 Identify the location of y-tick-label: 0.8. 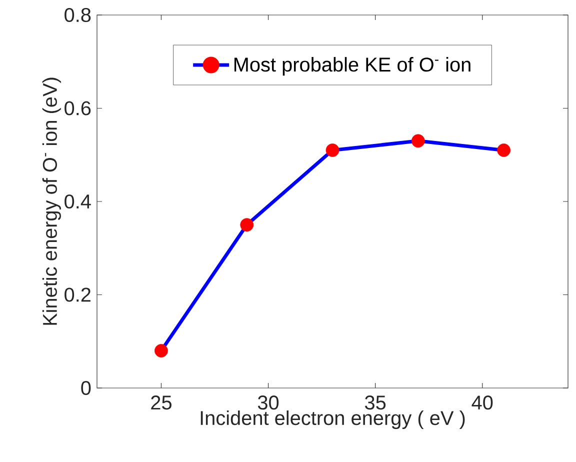
(77, 15).